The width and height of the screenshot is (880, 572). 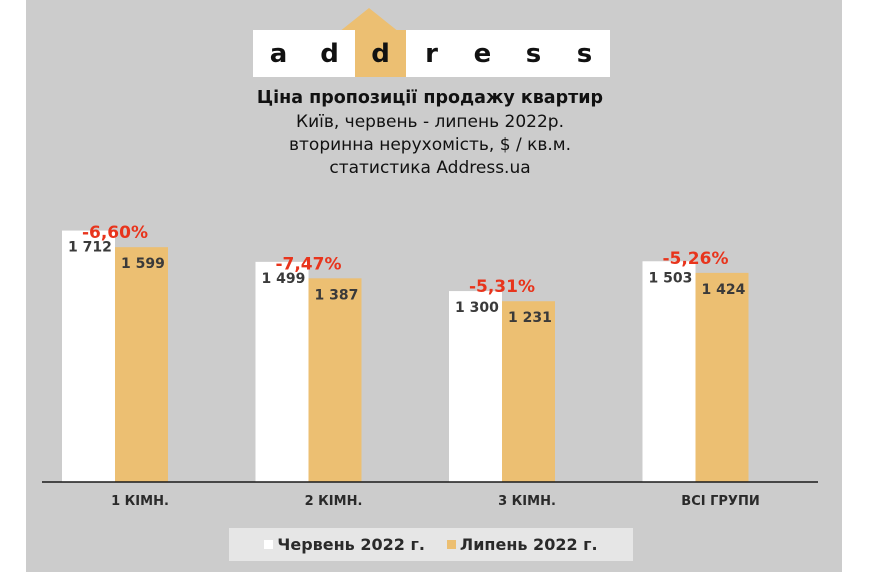 I want to click on address-logo: a d d r e s s, so click(x=431, y=53).